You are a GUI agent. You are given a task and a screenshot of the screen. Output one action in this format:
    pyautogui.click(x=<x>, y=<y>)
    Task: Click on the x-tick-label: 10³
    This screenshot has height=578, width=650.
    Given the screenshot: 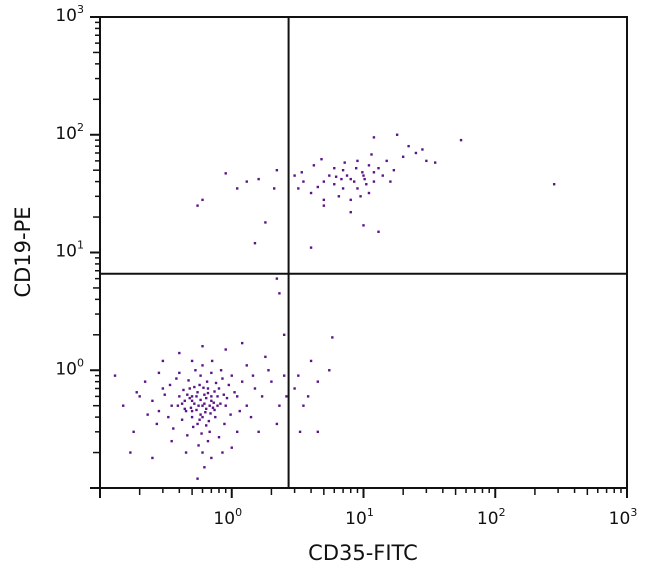 What is the action you would take?
    pyautogui.click(x=623, y=517)
    